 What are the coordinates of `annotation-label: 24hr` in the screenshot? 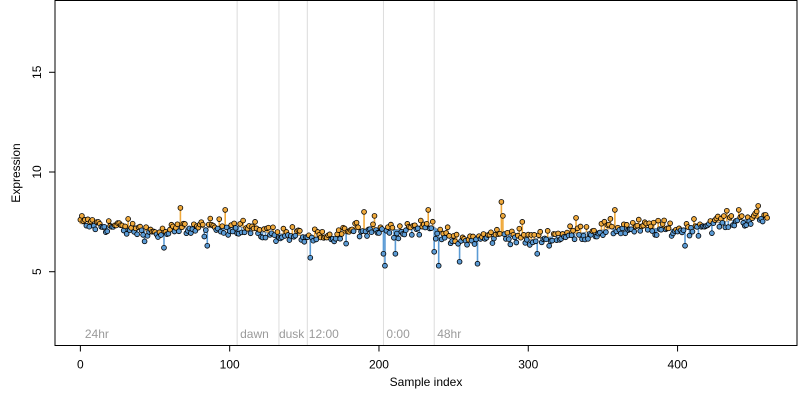 It's located at (97, 334).